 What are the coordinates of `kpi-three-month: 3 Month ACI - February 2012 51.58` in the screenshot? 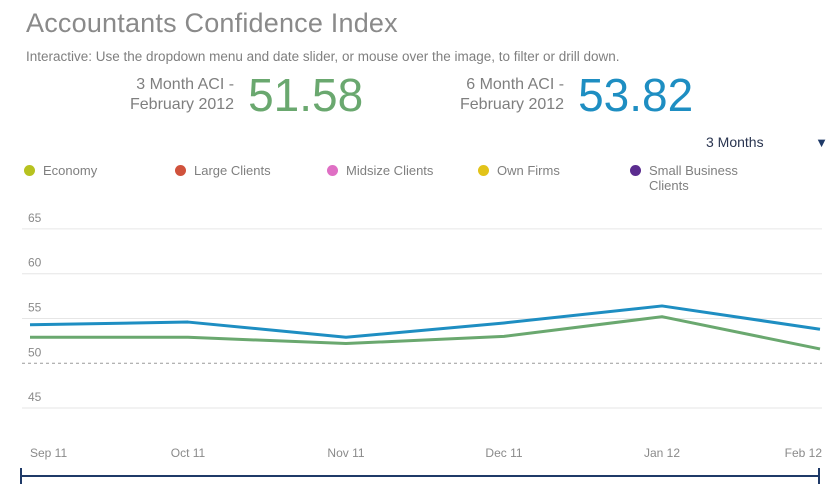 It's located at (246, 95).